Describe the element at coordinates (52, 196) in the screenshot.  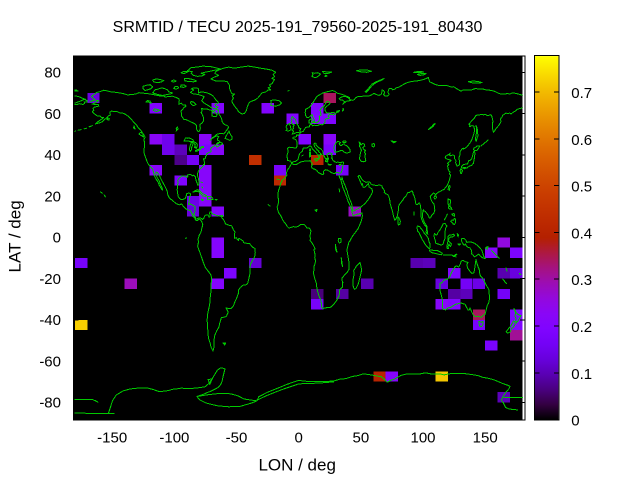
I see `svg-text: 20` at that location.